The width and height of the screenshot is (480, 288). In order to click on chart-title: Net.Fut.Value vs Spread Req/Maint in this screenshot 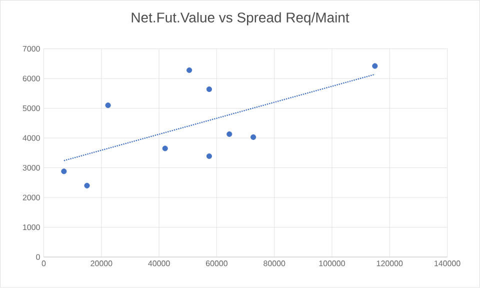, I will do `click(241, 19)`.